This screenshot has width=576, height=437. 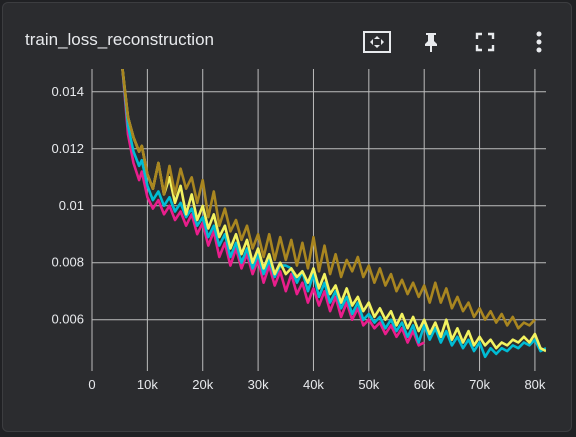 What do you see at coordinates (368, 384) in the screenshot?
I see `x-tick-label: 50k` at bounding box center [368, 384].